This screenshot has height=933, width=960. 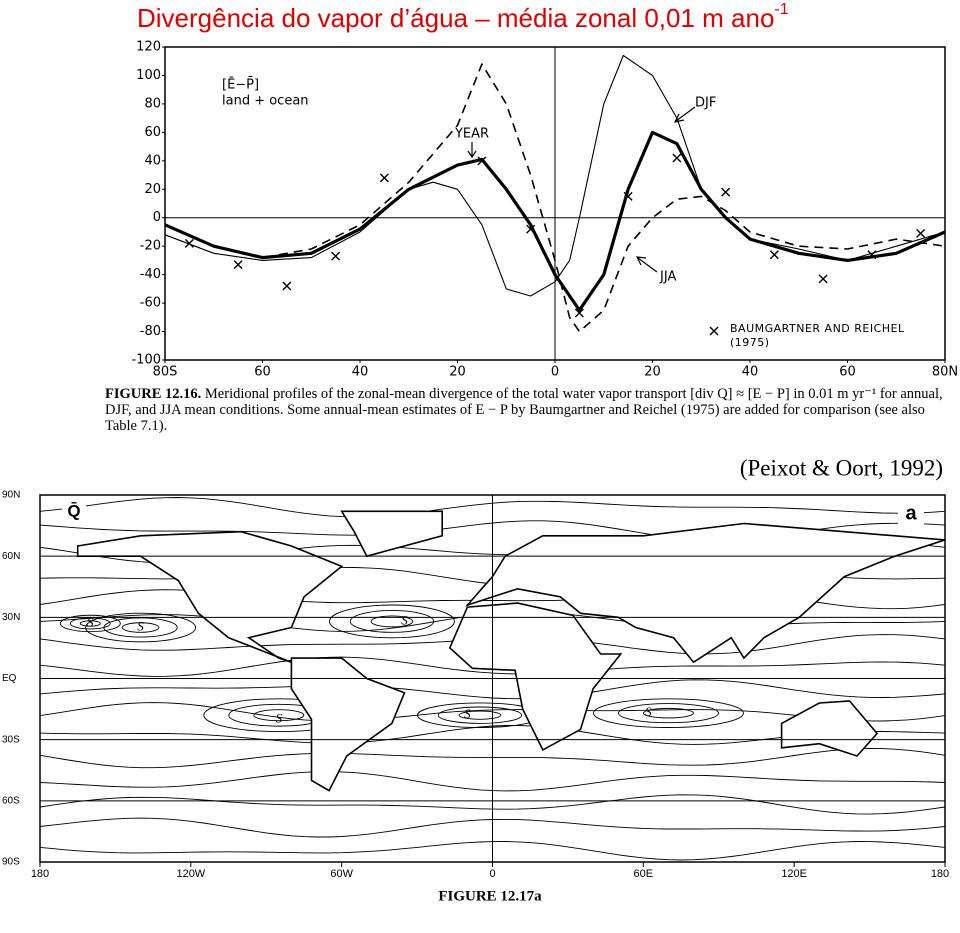 I want to click on x-tick-label: 80N, so click(x=945, y=372).